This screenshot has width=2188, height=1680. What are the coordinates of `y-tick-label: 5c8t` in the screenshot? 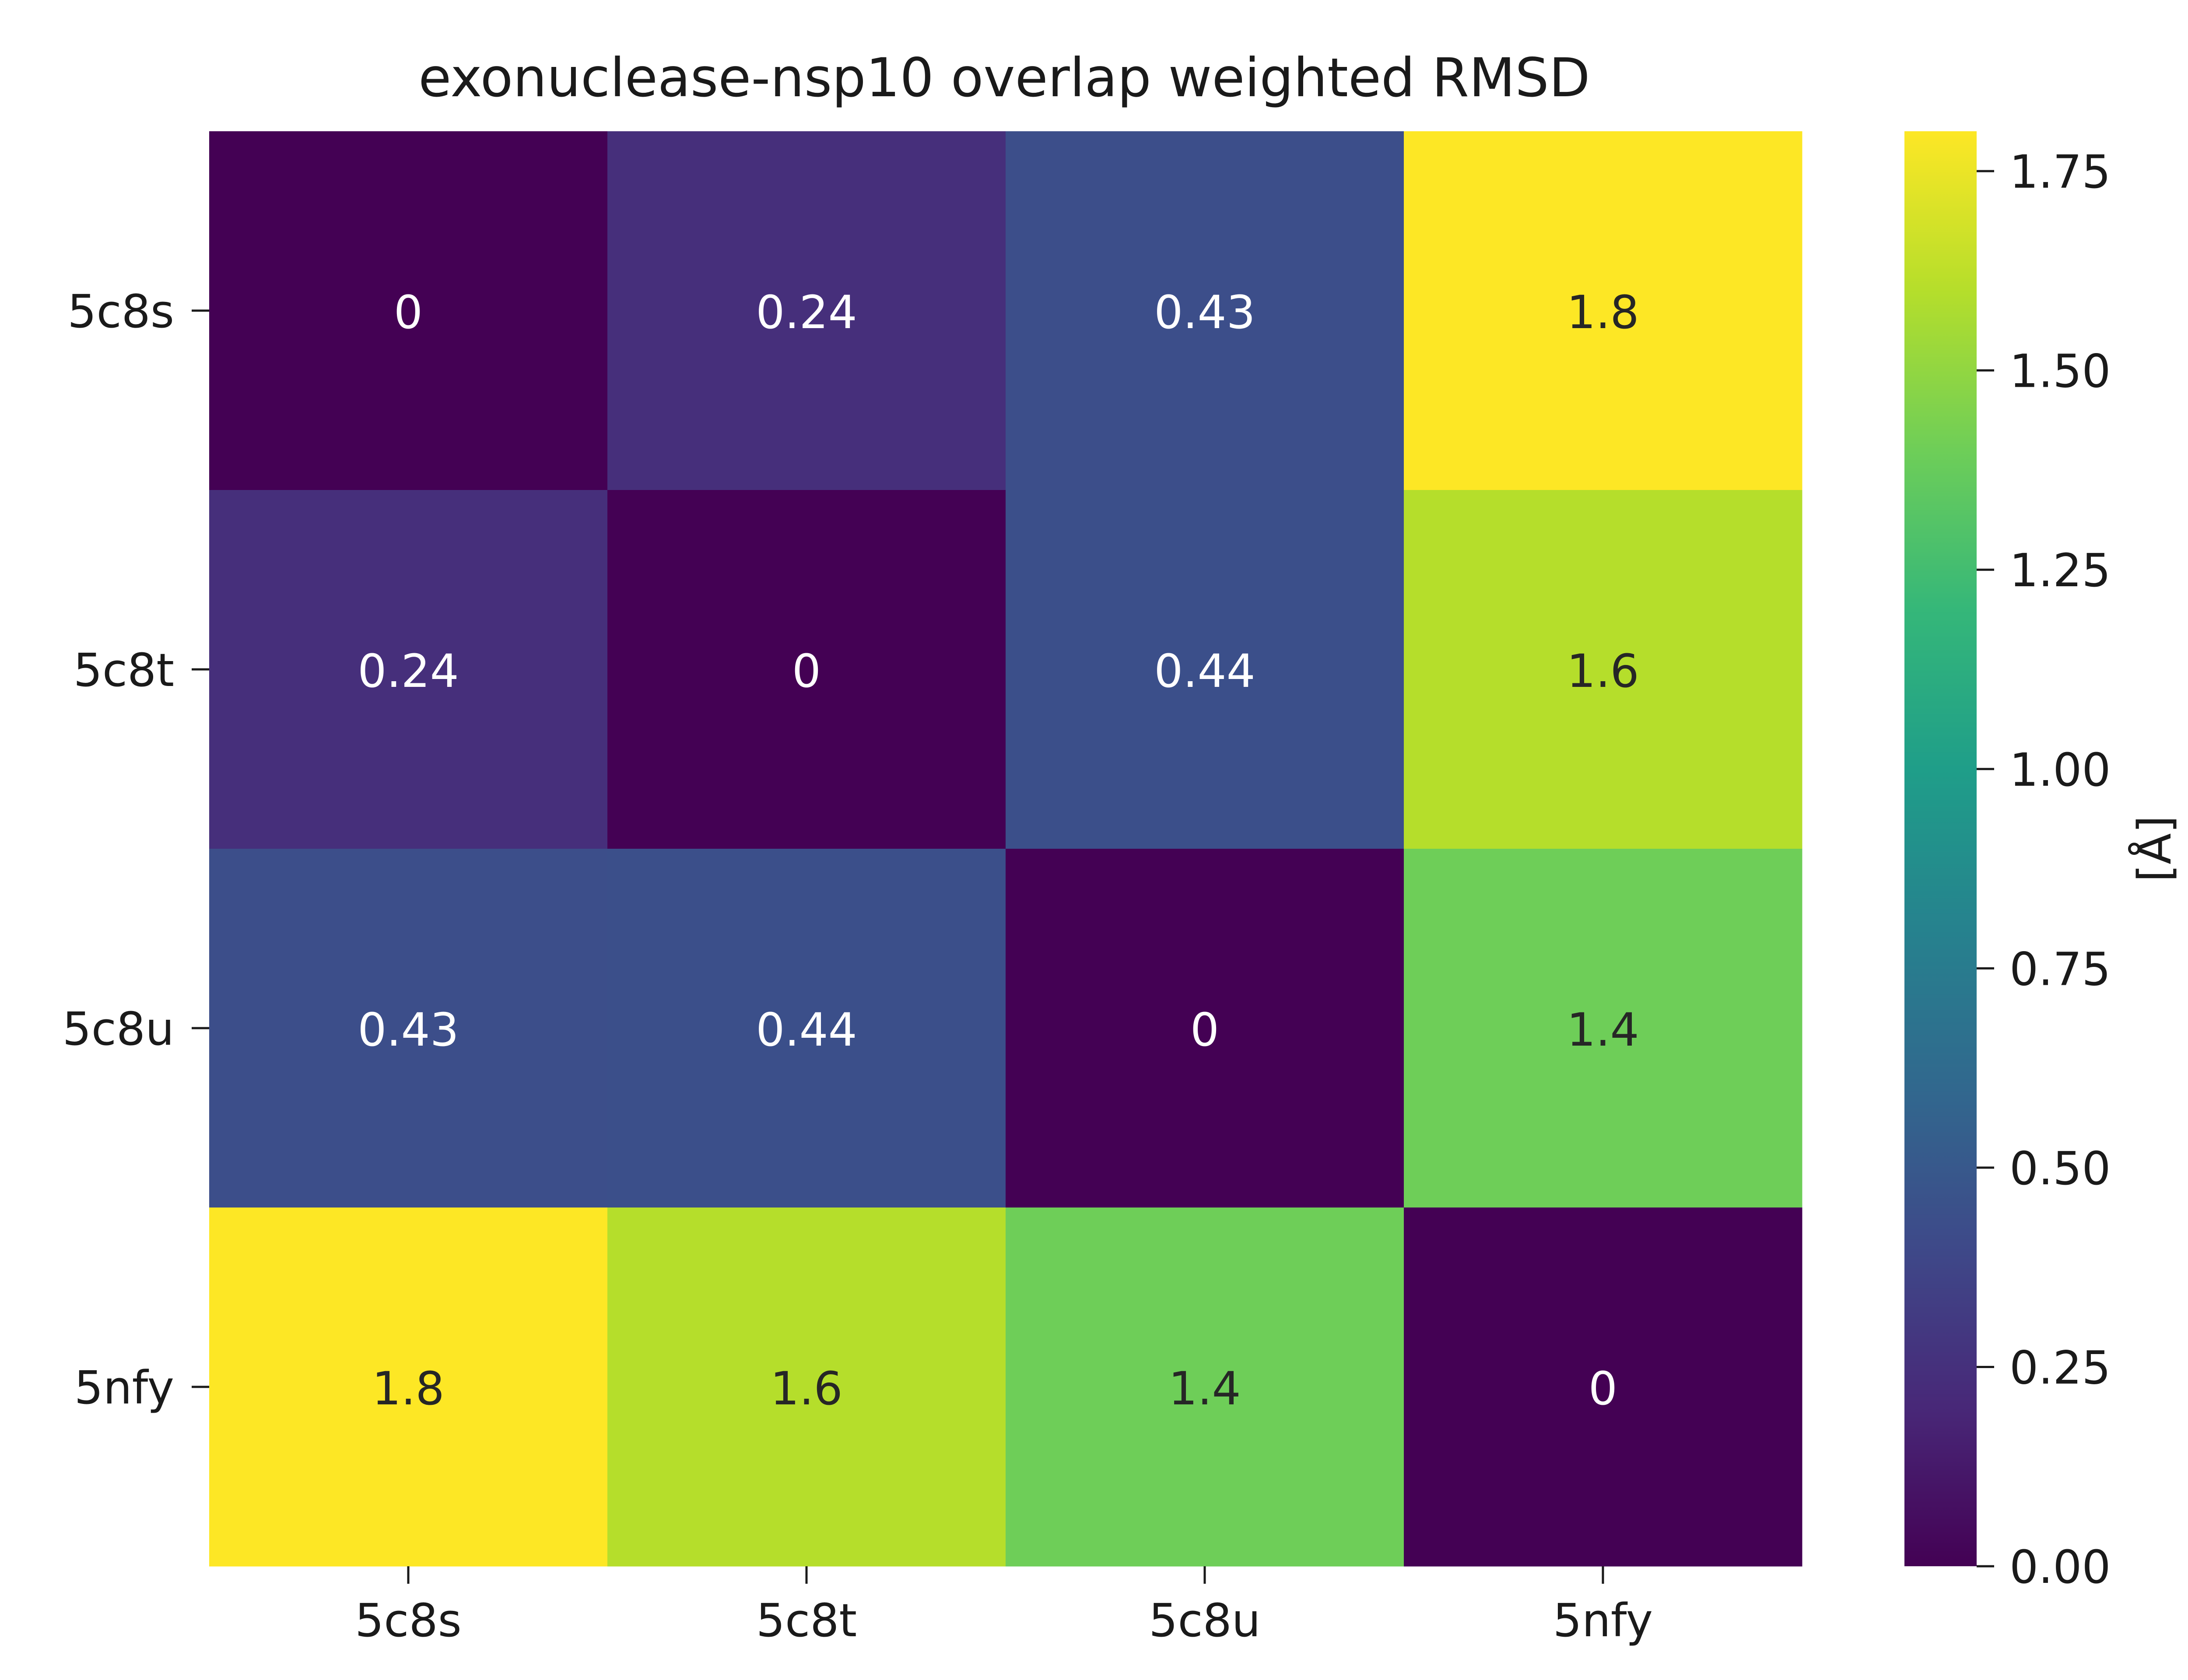 It's located at (124, 670).